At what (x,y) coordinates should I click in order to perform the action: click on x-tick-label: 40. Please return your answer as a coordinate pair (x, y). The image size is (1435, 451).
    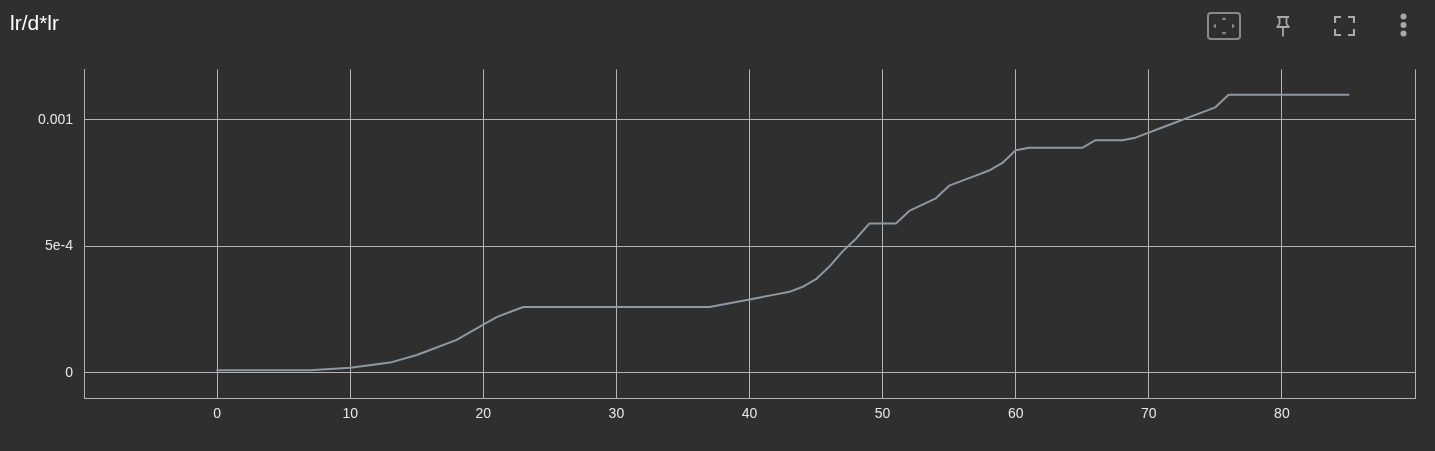
    Looking at the image, I should click on (749, 413).